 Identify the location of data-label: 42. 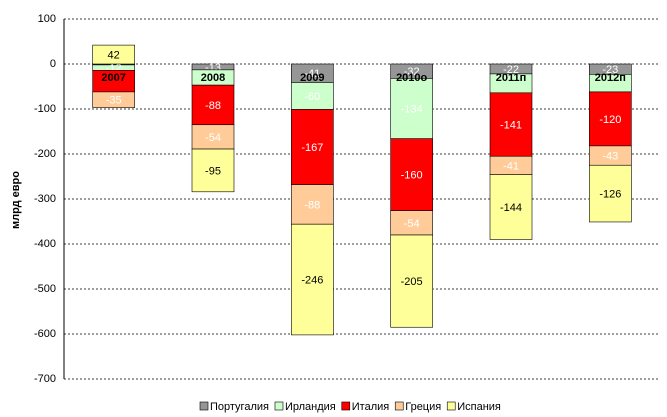
(114, 55).